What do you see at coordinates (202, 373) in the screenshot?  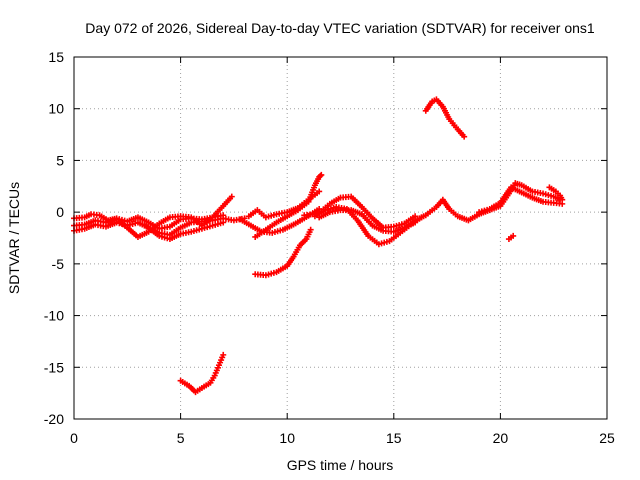 I see `series-track-p` at bounding box center [202, 373].